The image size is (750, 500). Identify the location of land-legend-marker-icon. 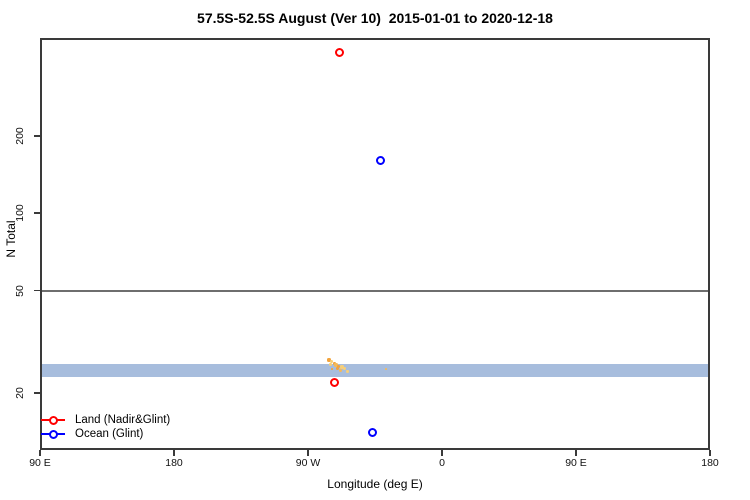
(53, 420).